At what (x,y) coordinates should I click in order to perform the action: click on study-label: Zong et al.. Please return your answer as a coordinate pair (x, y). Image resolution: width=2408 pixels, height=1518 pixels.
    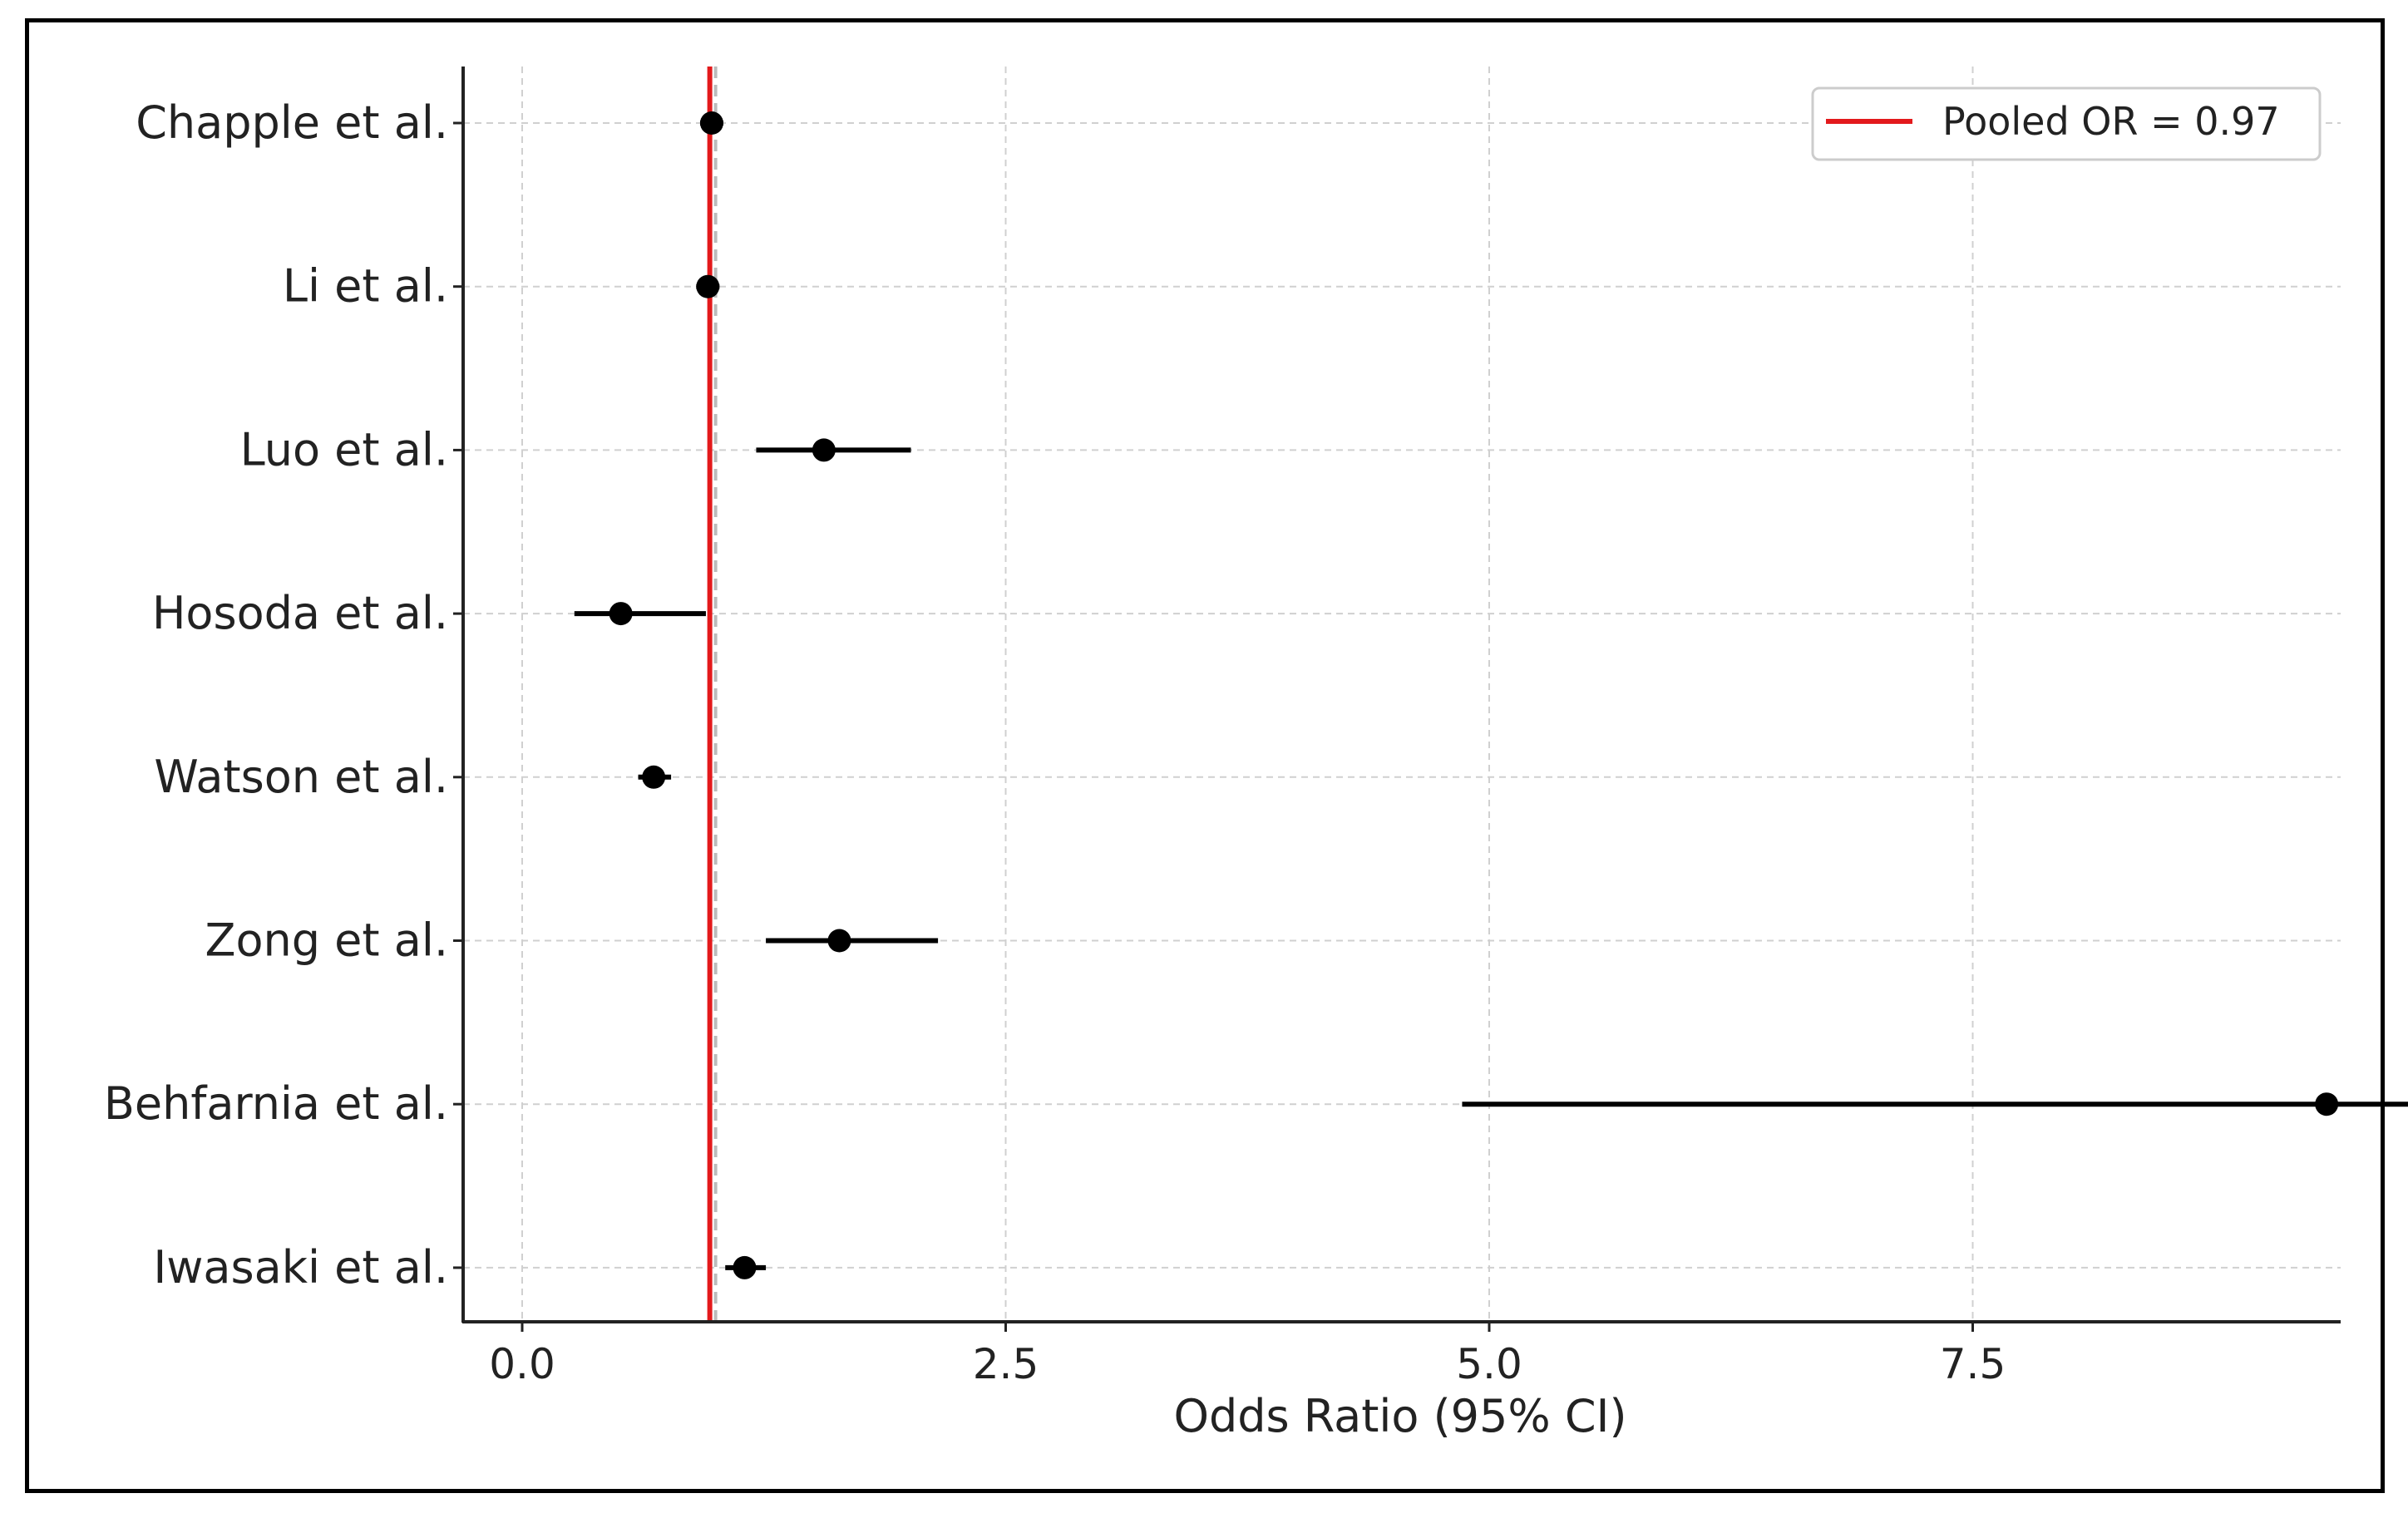
    Looking at the image, I should click on (327, 940).